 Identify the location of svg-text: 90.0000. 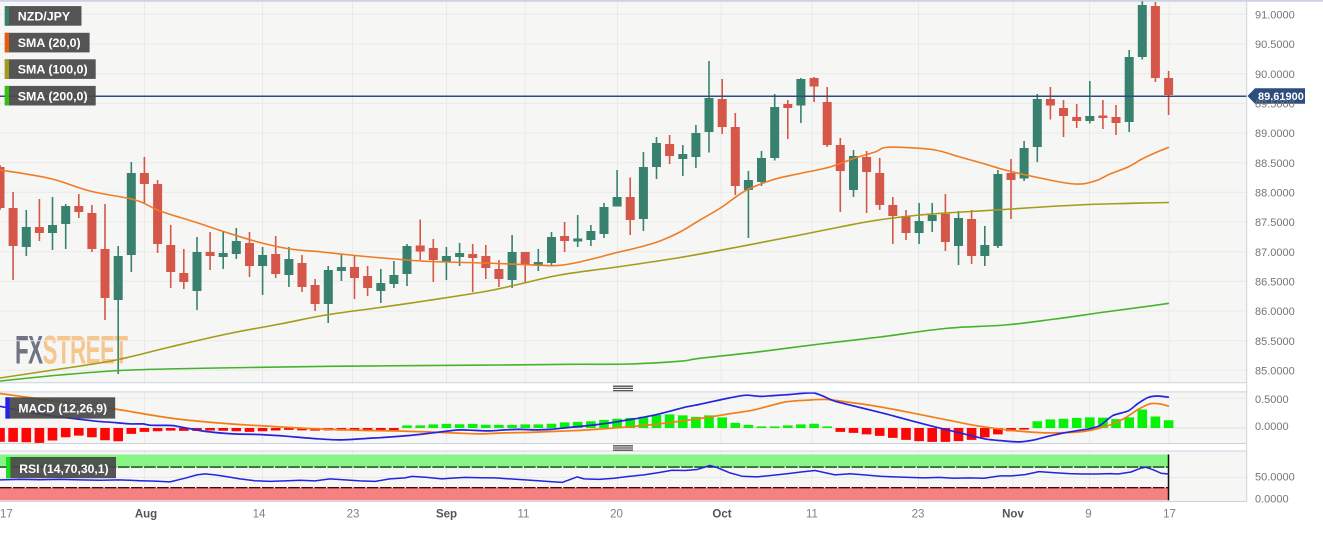
(1275, 75).